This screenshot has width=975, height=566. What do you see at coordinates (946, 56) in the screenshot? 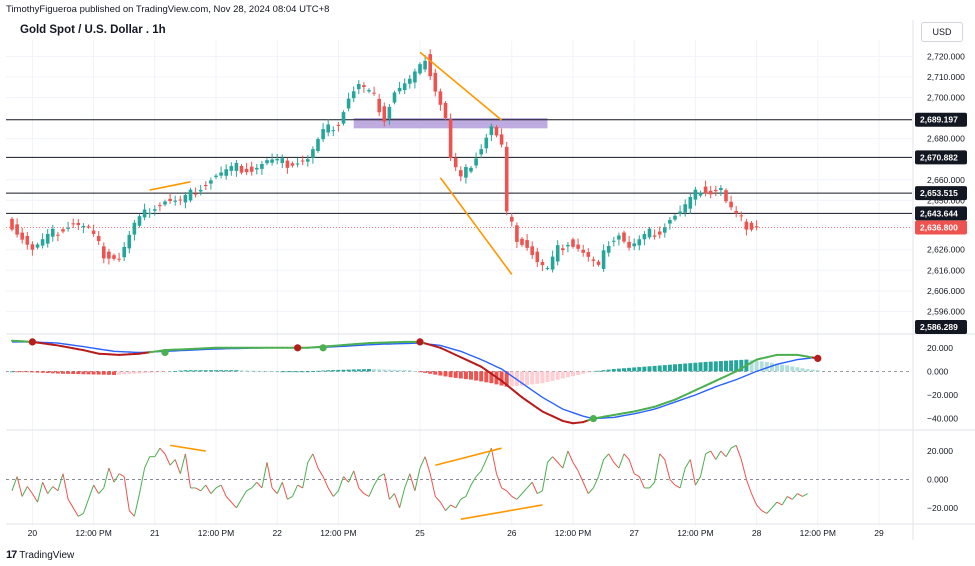
I see `price-tick-label: 2,720.000` at bounding box center [946, 56].